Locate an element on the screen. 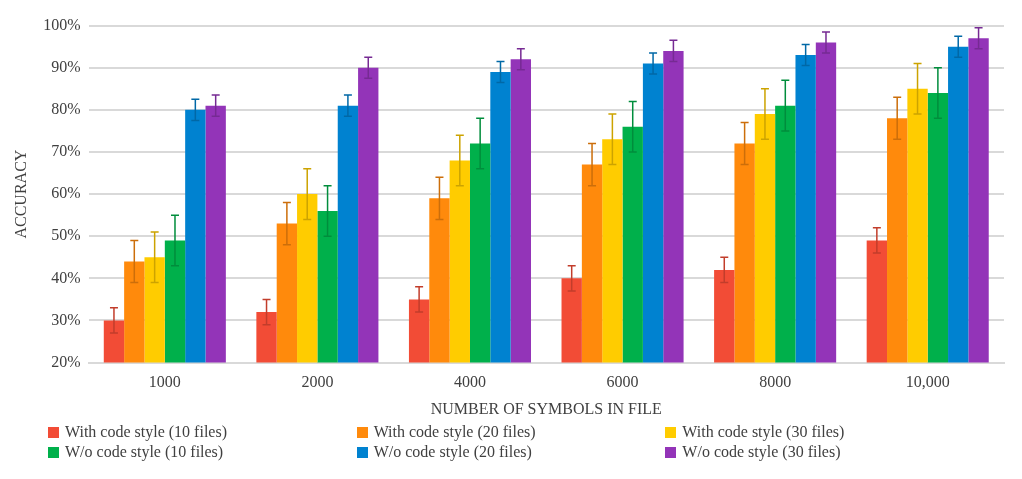 The image size is (1022, 479). legend-label: W/o code style (10 files) is located at coordinates (144, 452).